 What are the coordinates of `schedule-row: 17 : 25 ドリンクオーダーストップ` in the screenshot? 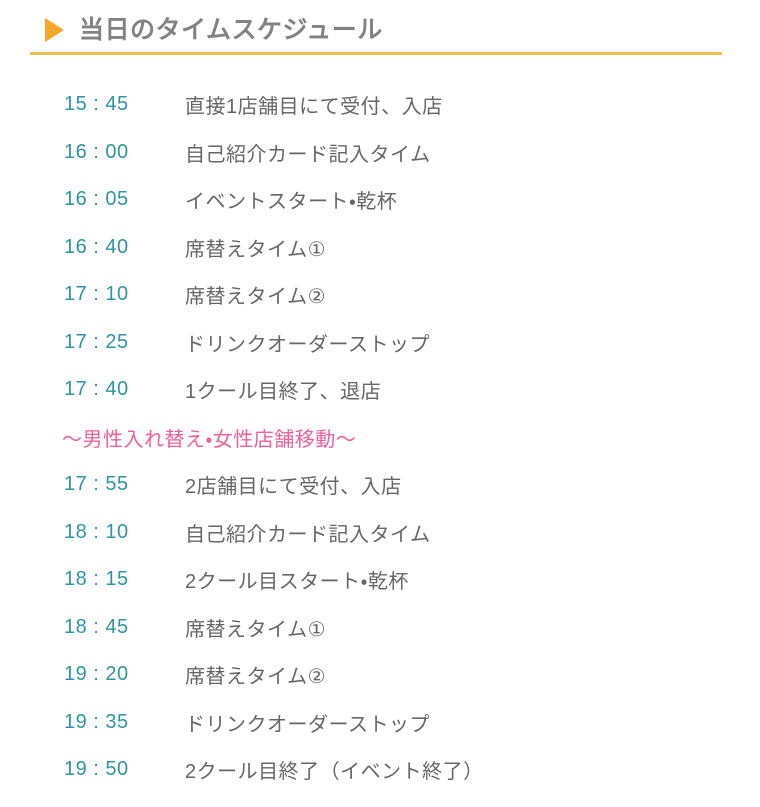 It's located at (412, 343).